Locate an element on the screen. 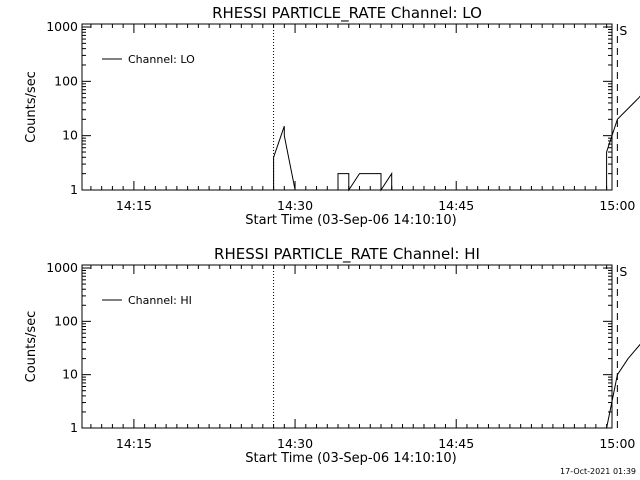 The height and width of the screenshot is (480, 640). chart-title: RHESSI PARTICLE_RATE Channel: LO is located at coordinates (347, 13).